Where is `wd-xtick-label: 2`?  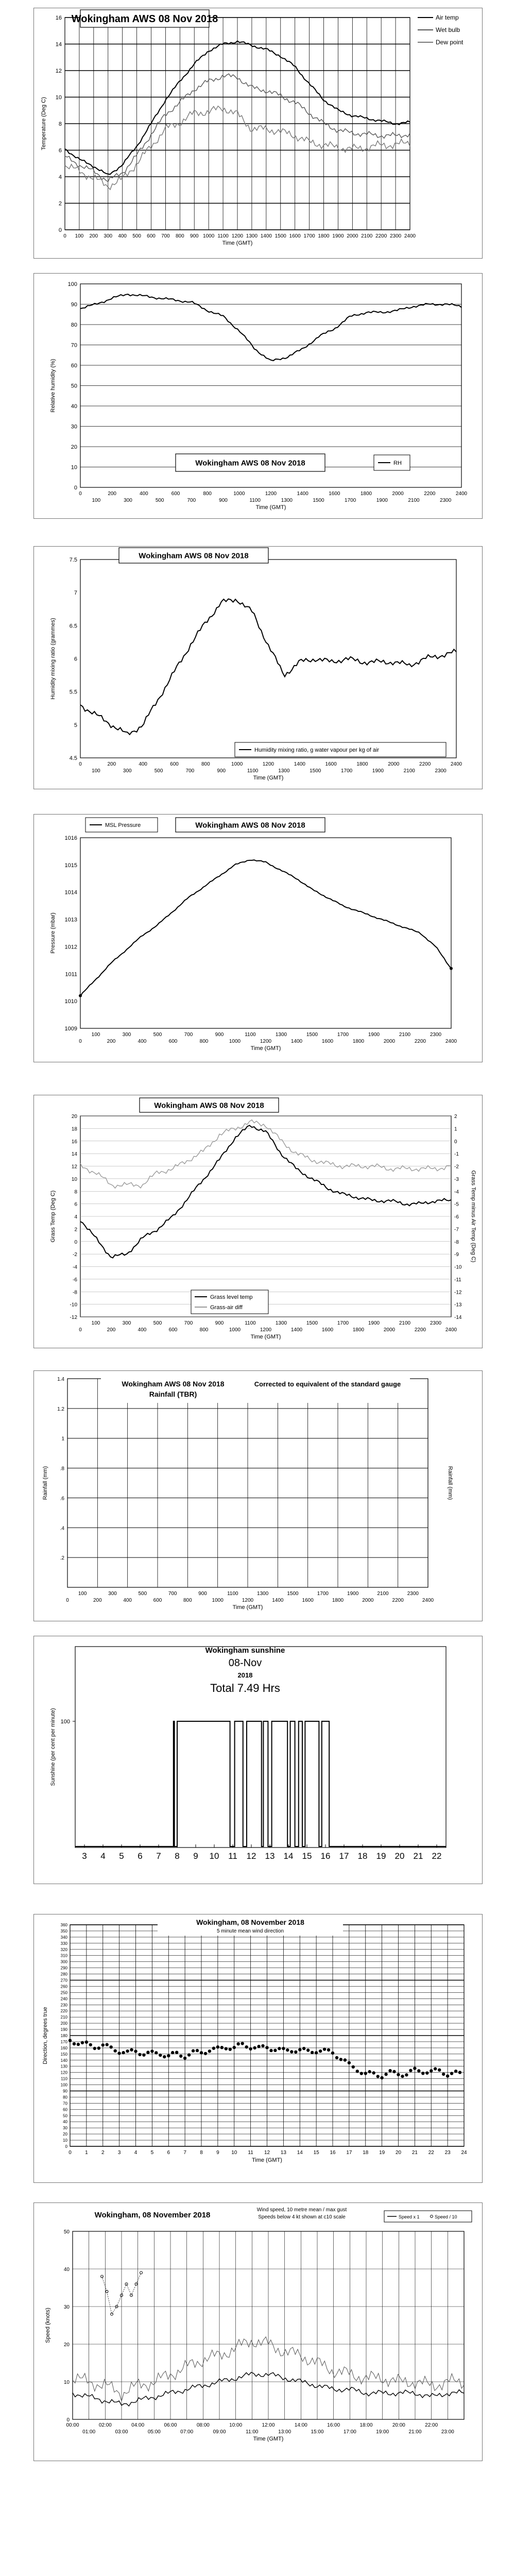 wd-xtick-label: 2 is located at coordinates (103, 2153).